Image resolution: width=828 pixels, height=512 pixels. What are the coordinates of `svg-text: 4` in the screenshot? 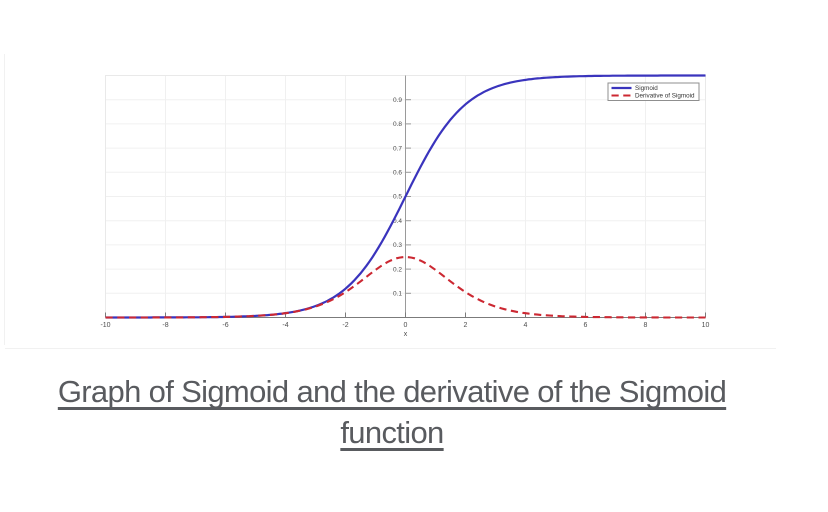 It's located at (526, 325).